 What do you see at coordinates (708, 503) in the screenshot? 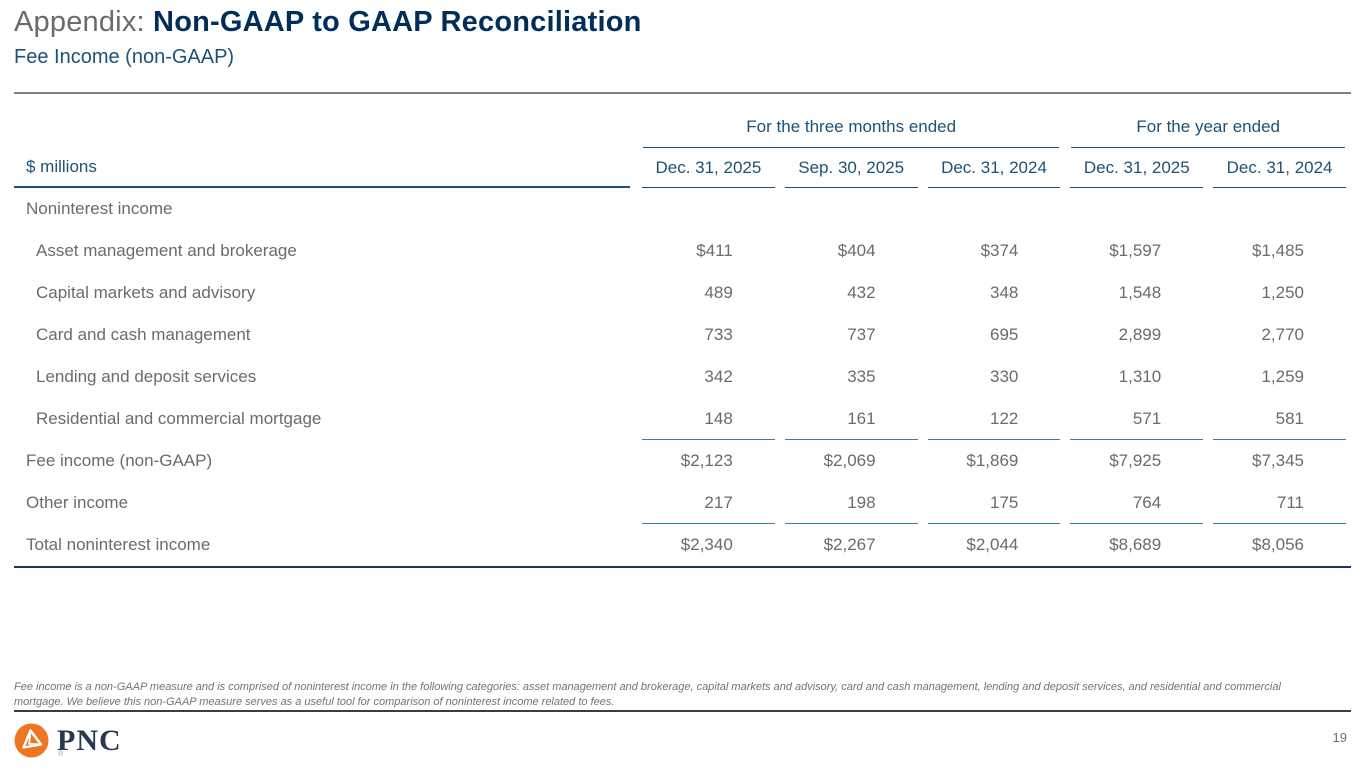
I see `row-value: 217` at bounding box center [708, 503].